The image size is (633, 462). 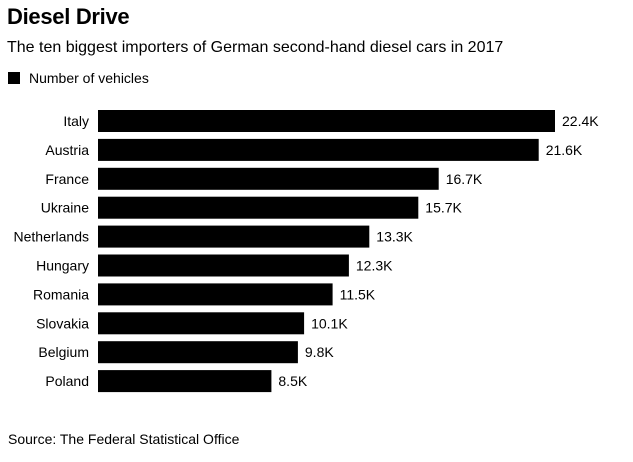 What do you see at coordinates (394, 237) in the screenshot?
I see `value-label: 13.3K` at bounding box center [394, 237].